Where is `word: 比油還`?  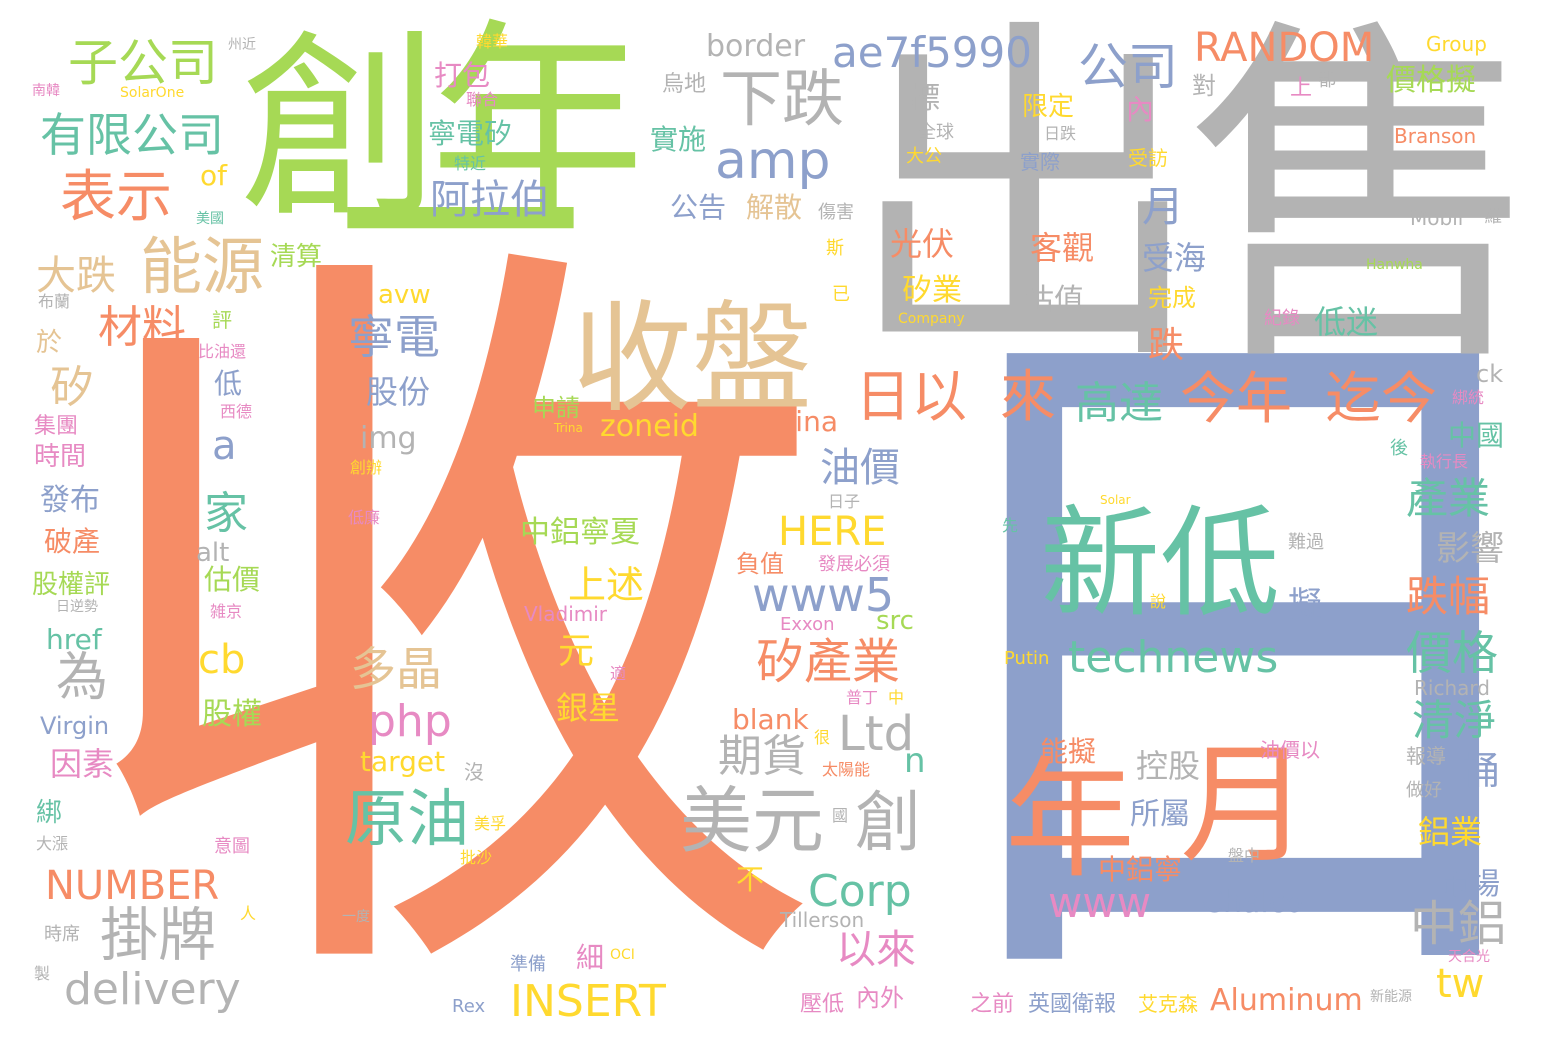
word: 比油還 is located at coordinates (222, 351).